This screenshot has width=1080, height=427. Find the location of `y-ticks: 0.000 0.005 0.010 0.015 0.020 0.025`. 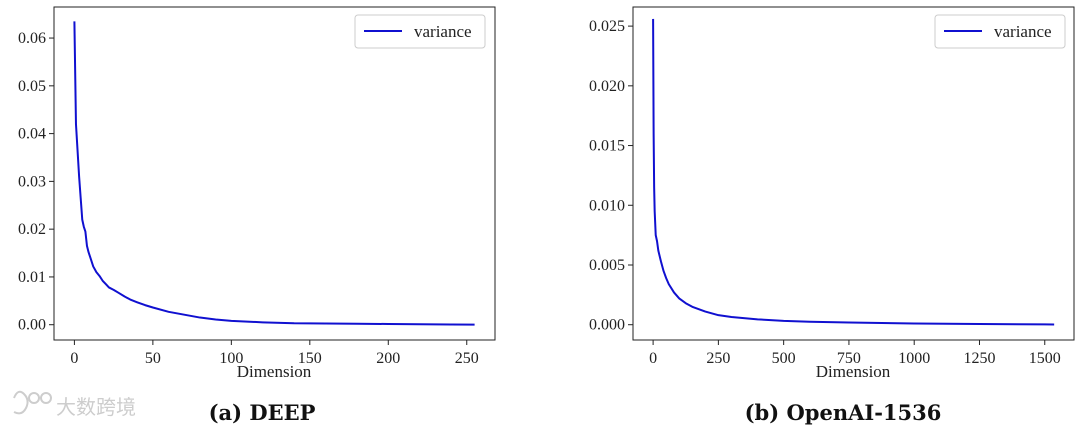

y-ticks: 0.000 0.005 0.010 0.015 0.020 0.025 is located at coordinates (611, 176).